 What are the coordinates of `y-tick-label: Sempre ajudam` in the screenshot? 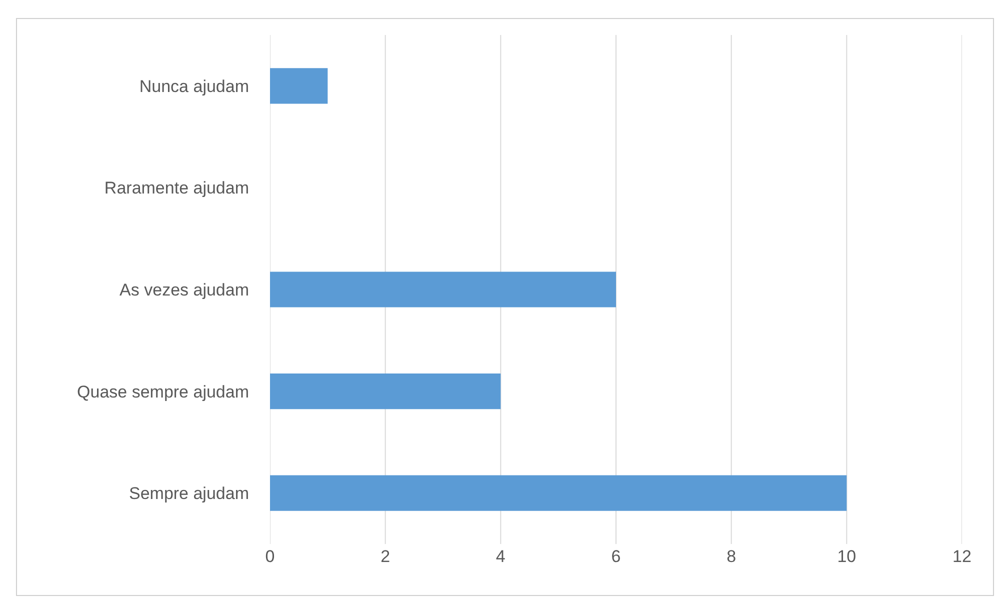 It's located at (188, 494).